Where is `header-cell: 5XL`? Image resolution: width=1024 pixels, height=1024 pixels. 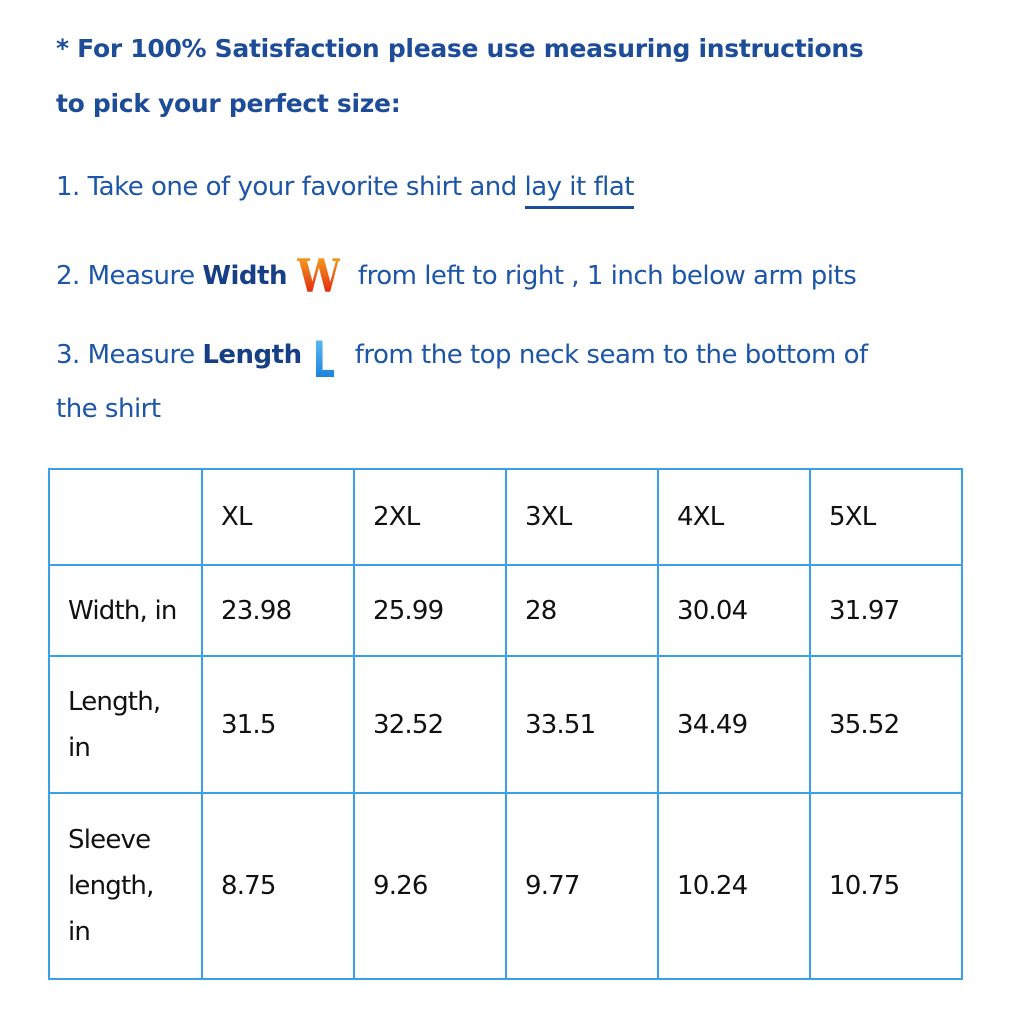 header-cell: 5XL is located at coordinates (886, 517).